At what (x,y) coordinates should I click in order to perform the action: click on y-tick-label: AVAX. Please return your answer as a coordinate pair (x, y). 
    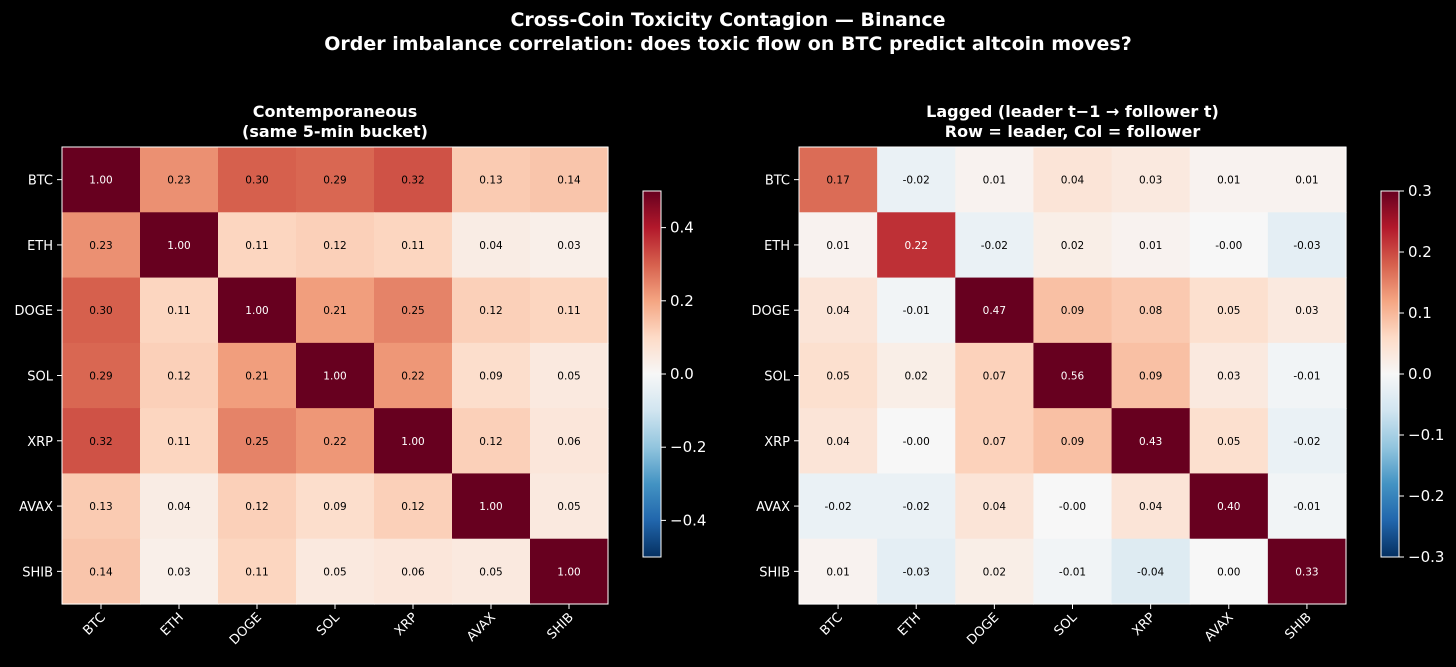
    Looking at the image, I should click on (36, 507).